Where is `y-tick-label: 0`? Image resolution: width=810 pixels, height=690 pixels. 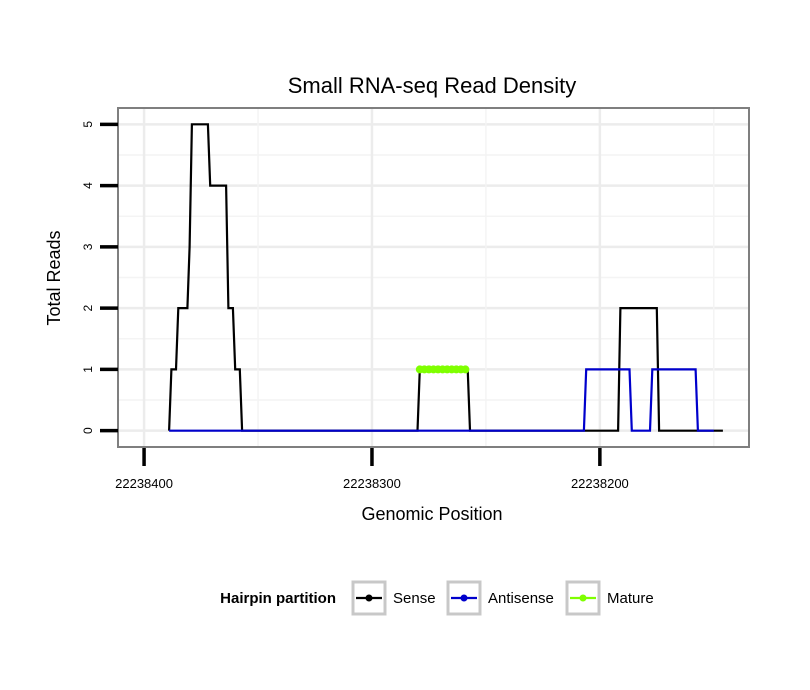
y-tick-label: 0 is located at coordinates (88, 430).